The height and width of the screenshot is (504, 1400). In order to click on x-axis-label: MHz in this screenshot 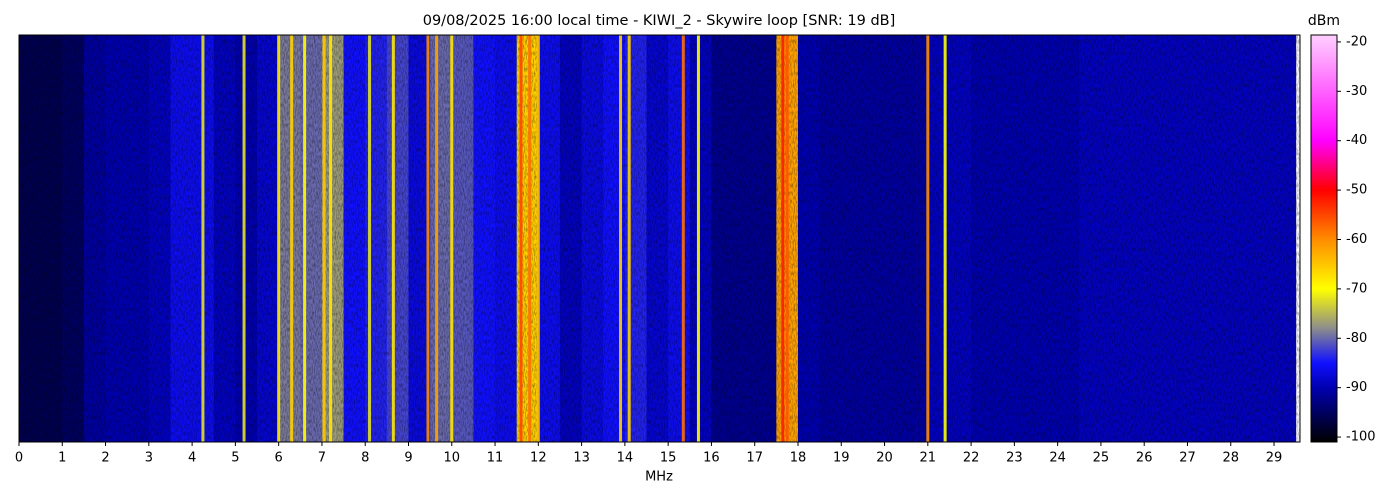, I will do `click(659, 477)`.